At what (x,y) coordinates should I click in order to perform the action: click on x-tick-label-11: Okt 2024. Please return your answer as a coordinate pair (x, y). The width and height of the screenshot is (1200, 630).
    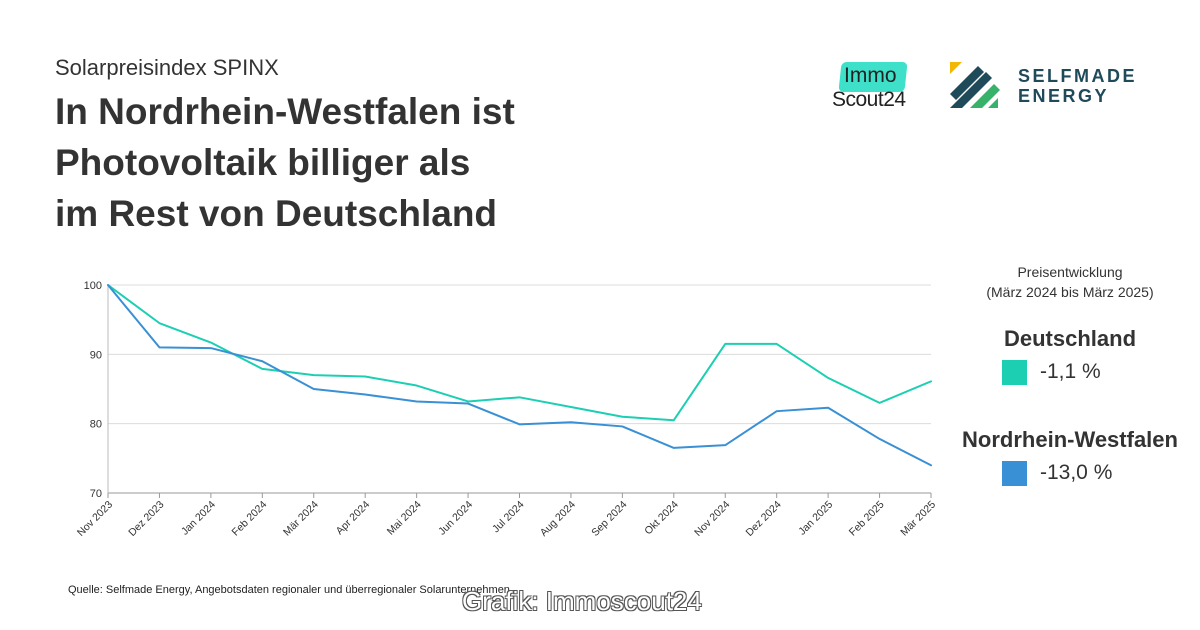
    Looking at the image, I should click on (661, 518).